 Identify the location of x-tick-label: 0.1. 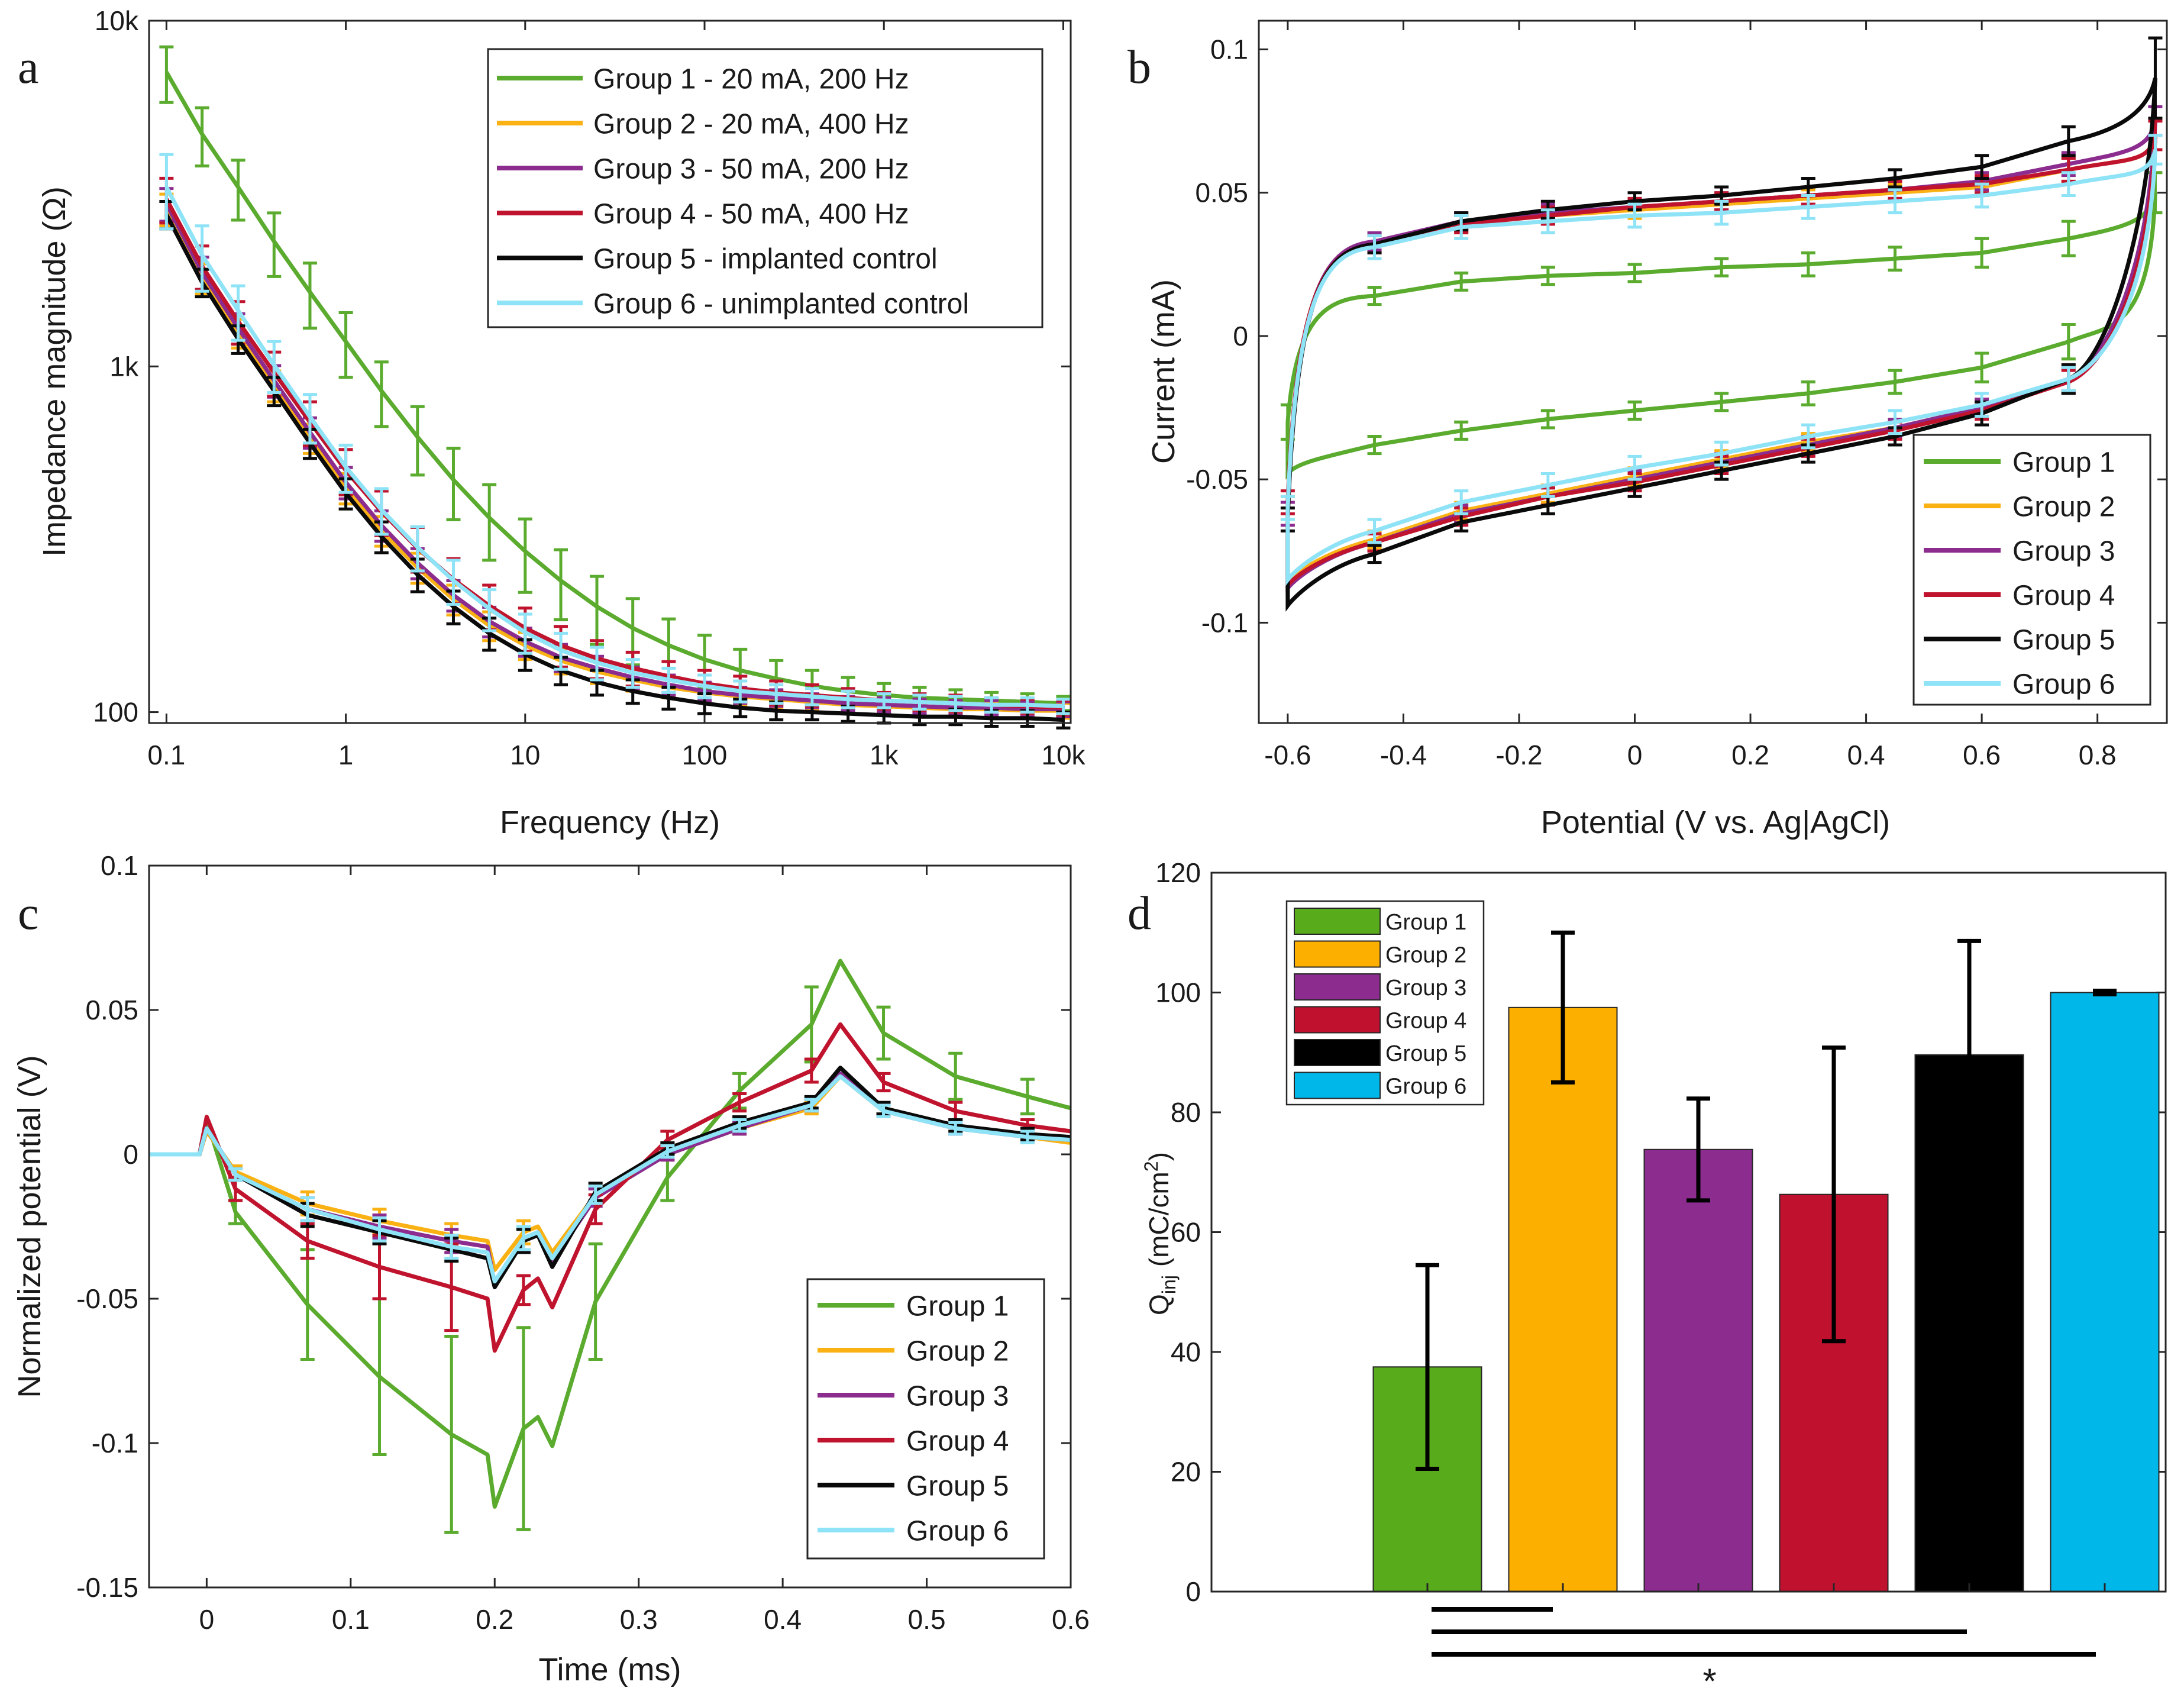
(166, 755).